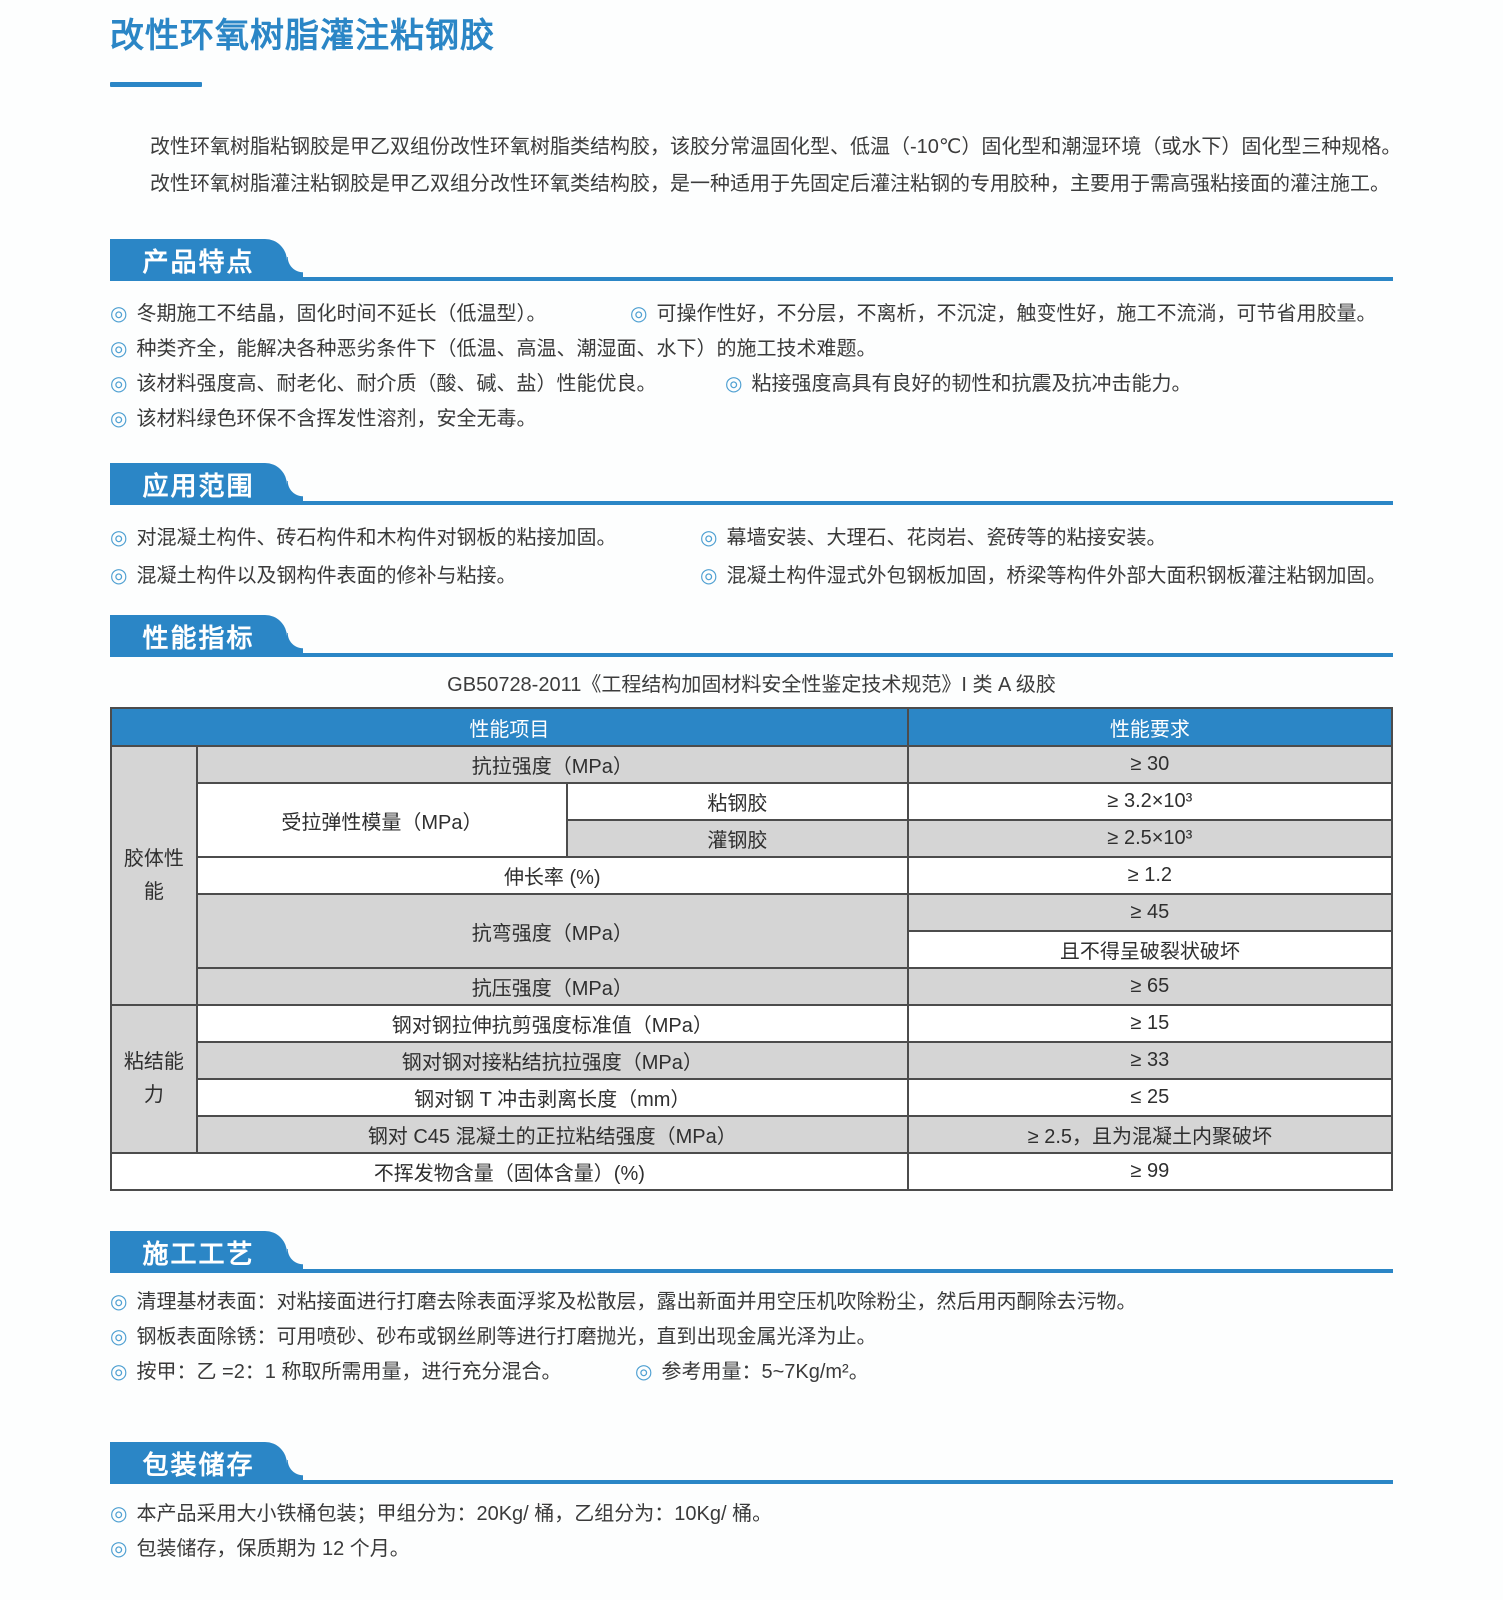 The width and height of the screenshot is (1503, 1600). I want to click on section-heading-features: 产品特点, so click(206, 260).